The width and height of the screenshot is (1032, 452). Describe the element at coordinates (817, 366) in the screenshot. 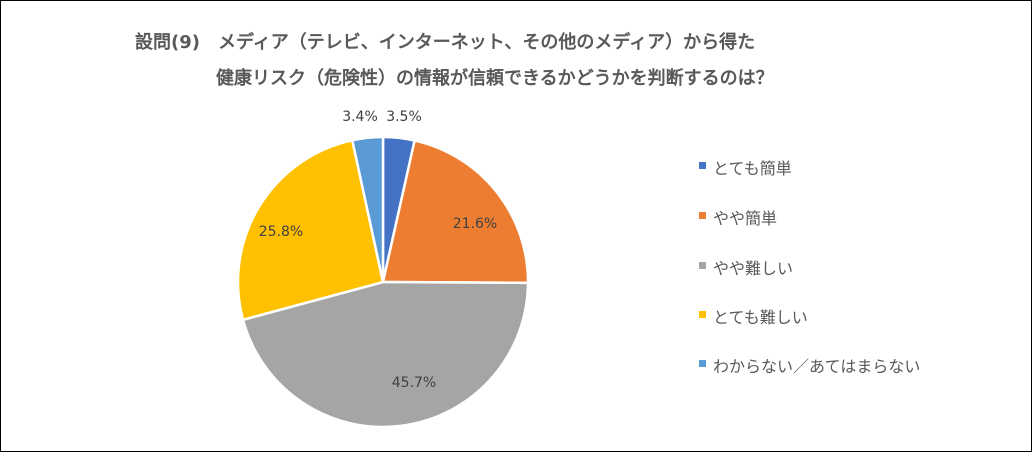

I see `legend-label-wakaranai: わからない／あてはまらない` at that location.